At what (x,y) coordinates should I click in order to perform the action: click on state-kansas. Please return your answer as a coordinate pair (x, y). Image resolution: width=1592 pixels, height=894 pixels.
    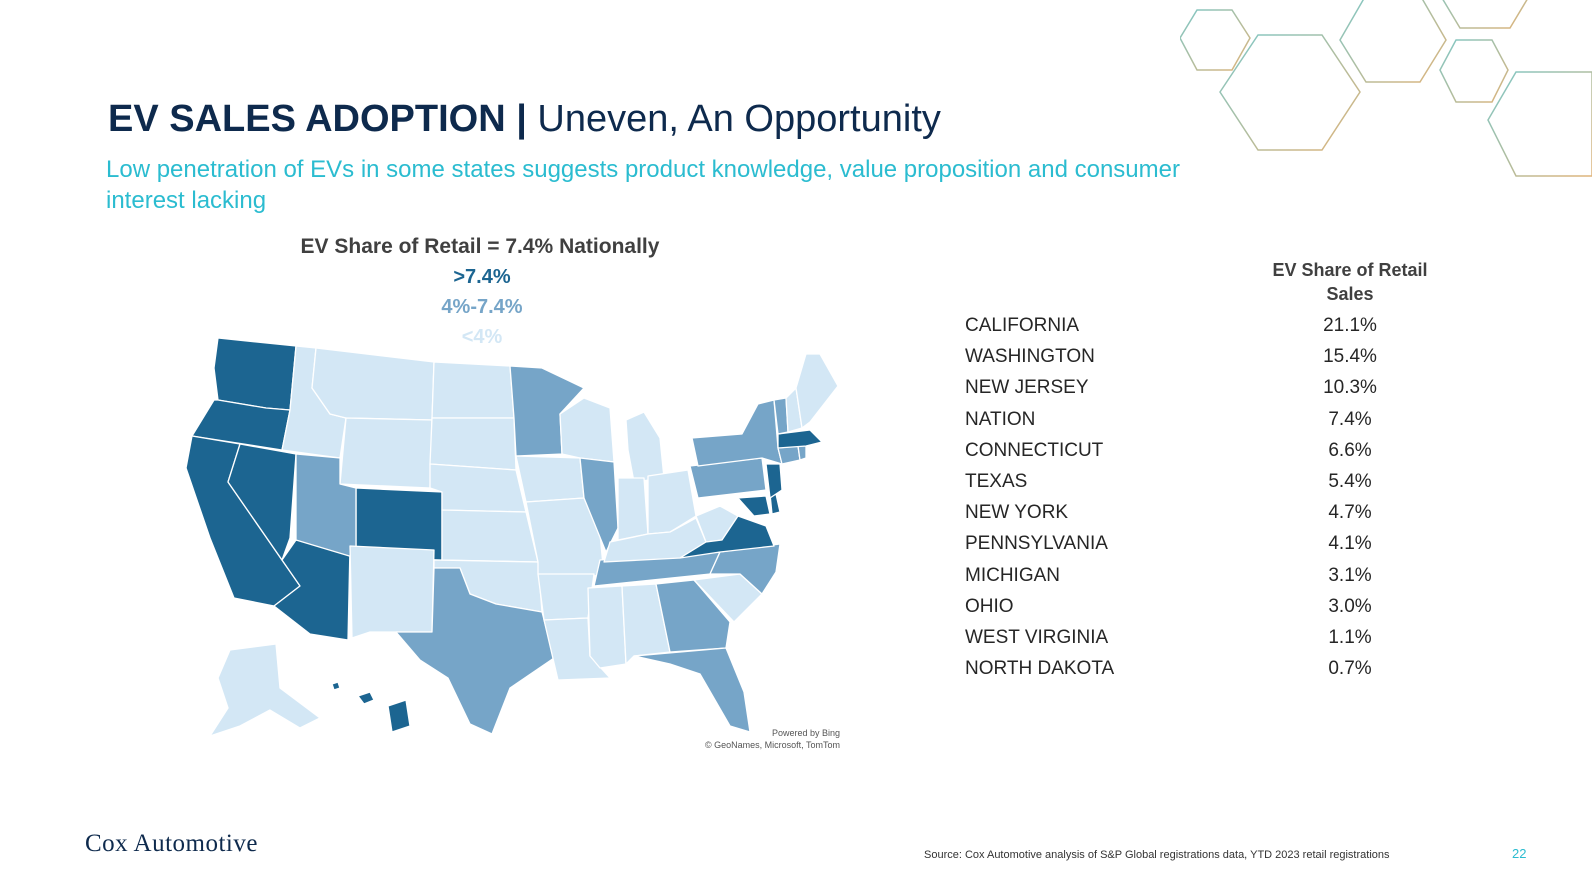
    Looking at the image, I should click on (490, 536).